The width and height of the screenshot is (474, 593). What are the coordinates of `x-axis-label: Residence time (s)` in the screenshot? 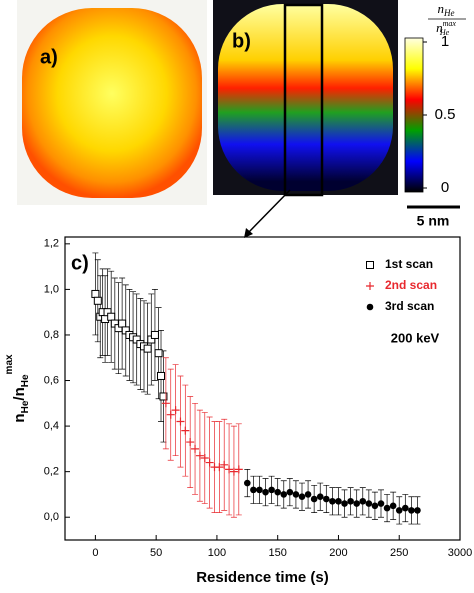 It's located at (262, 577).